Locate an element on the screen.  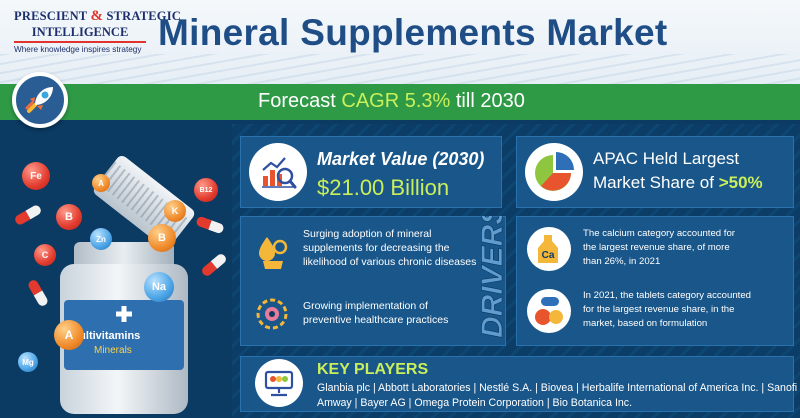
forecast-cagr: CAGR 5.3% is located at coordinates (396, 101).